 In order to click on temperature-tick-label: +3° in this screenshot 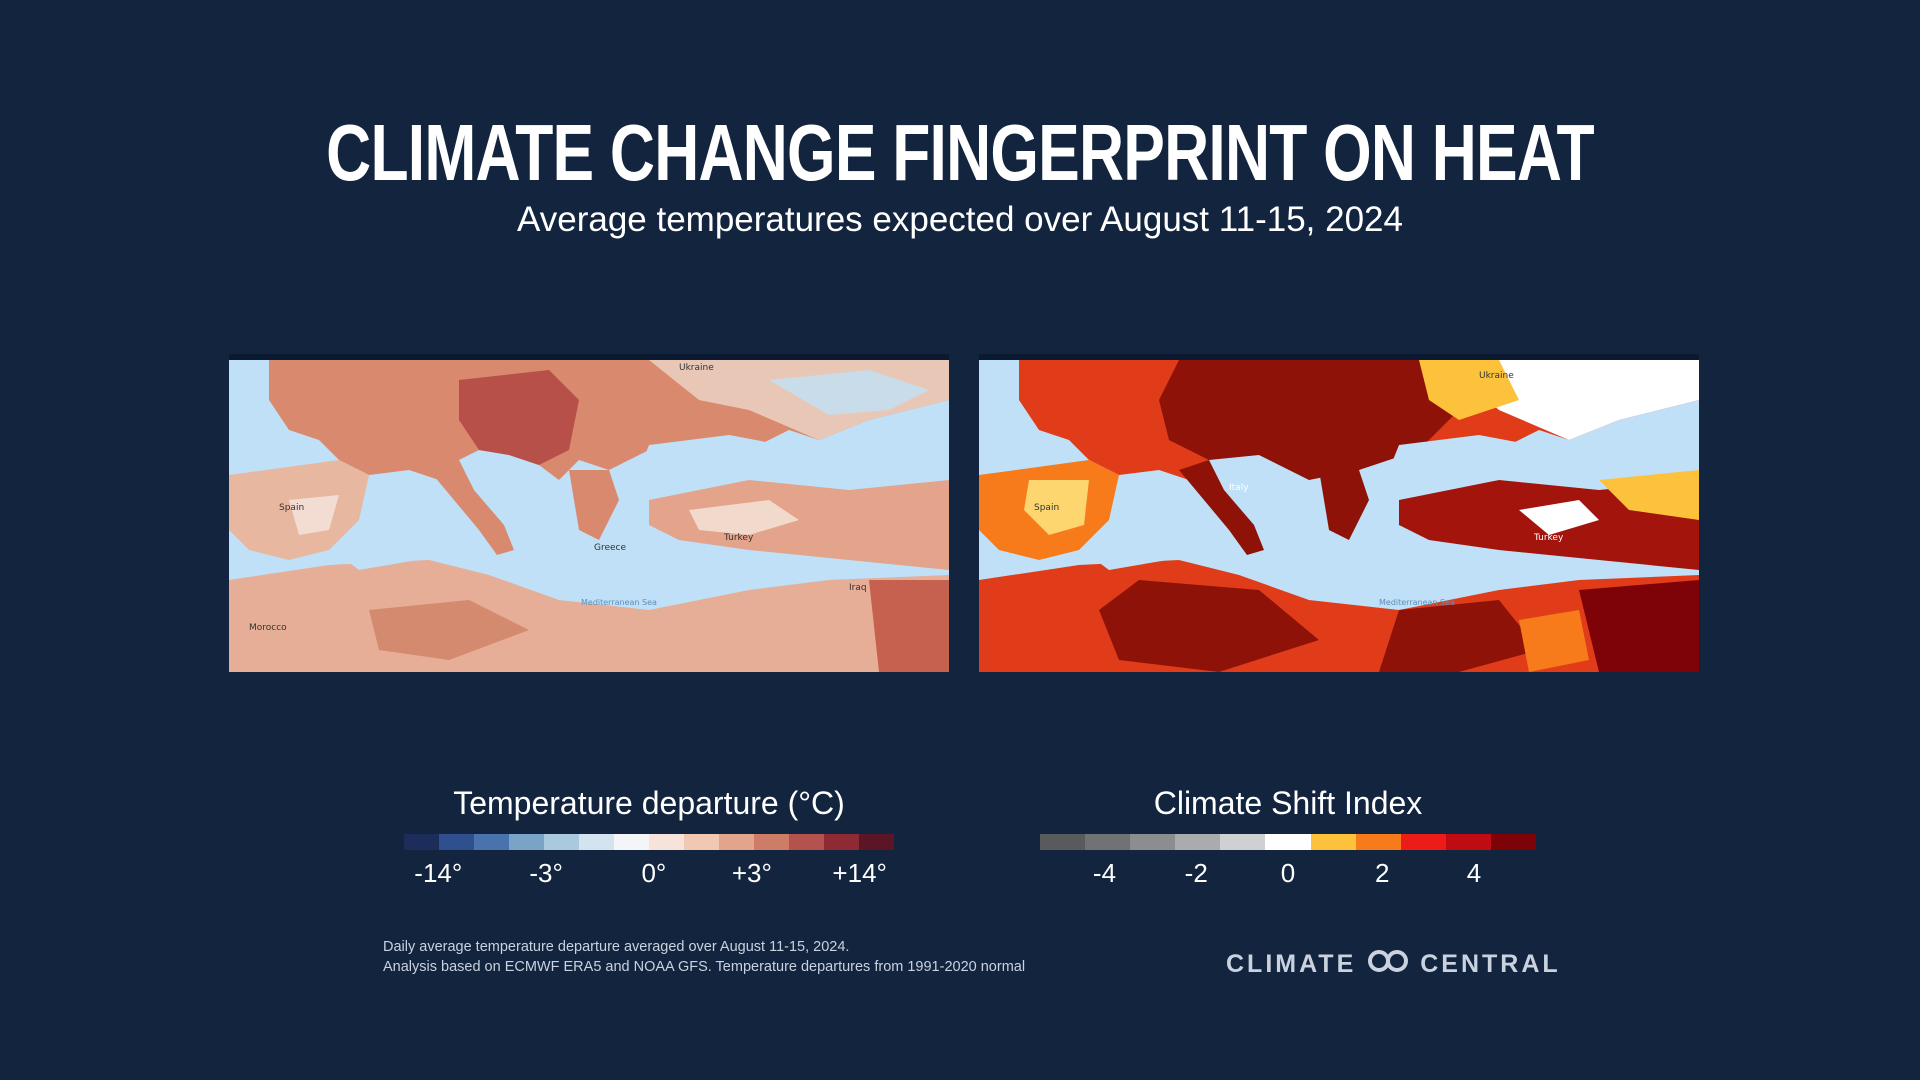, I will do `click(751, 873)`.